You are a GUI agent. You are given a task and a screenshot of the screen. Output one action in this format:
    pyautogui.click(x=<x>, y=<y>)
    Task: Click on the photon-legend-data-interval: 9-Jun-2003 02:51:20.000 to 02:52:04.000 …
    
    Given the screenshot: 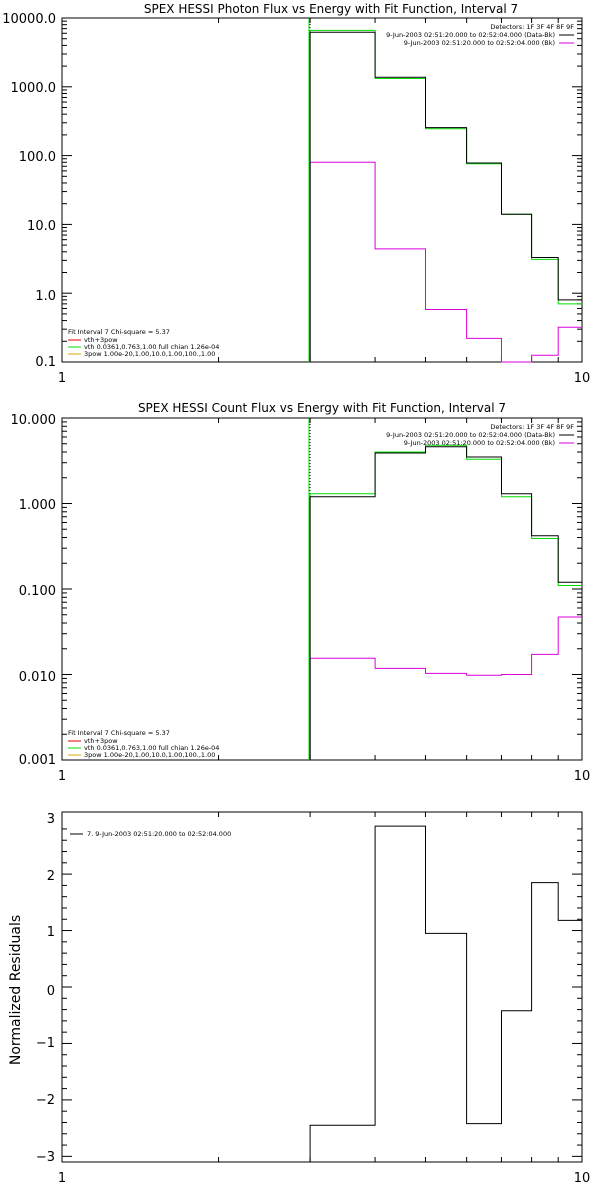 What is the action you would take?
    pyautogui.click(x=470, y=35)
    